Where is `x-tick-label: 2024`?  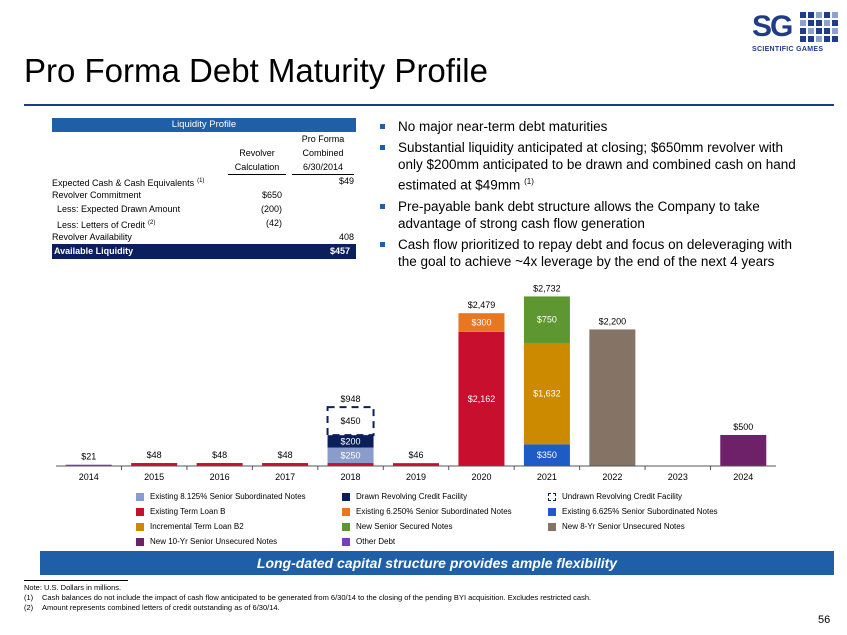
x-tick-label: 2024 is located at coordinates (743, 477).